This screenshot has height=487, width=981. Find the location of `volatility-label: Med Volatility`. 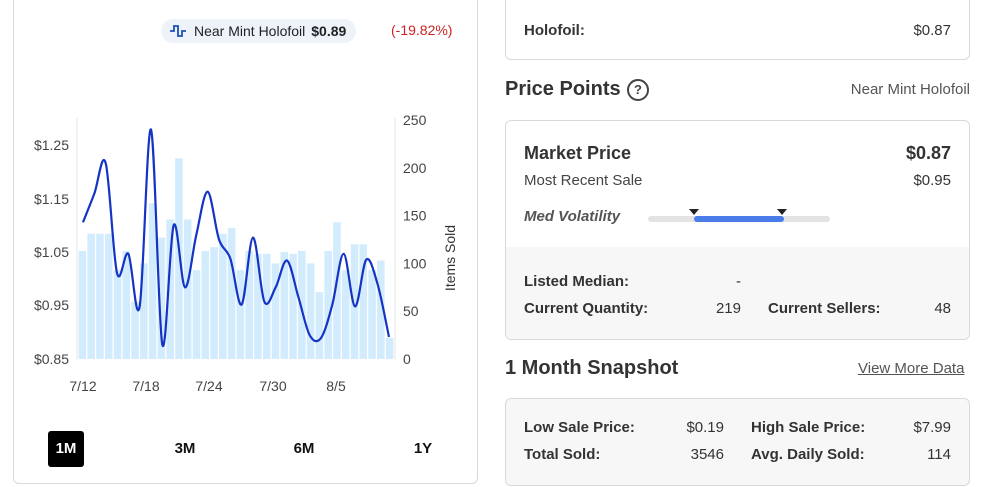

volatility-label: Med Volatility is located at coordinates (572, 216).